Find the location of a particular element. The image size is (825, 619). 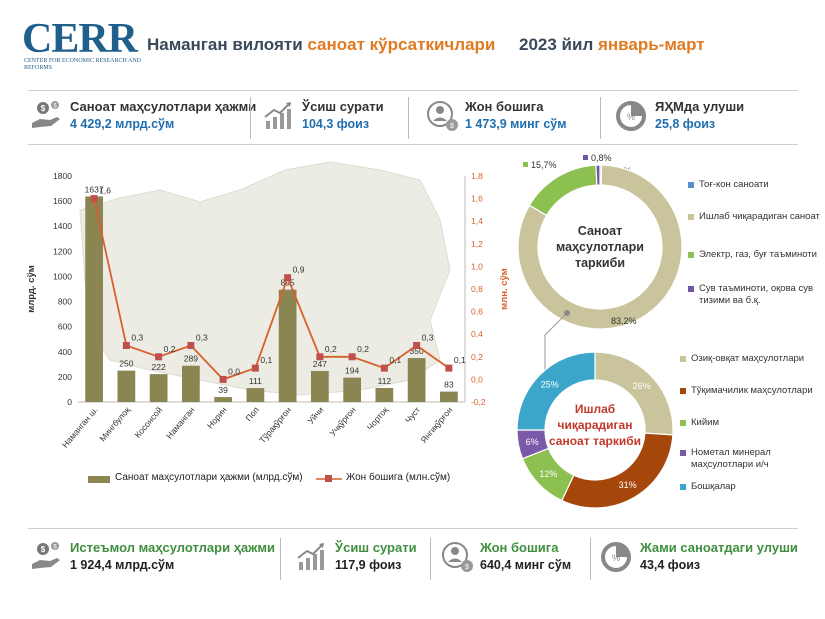

donut-slice is located at coordinates (600, 247).